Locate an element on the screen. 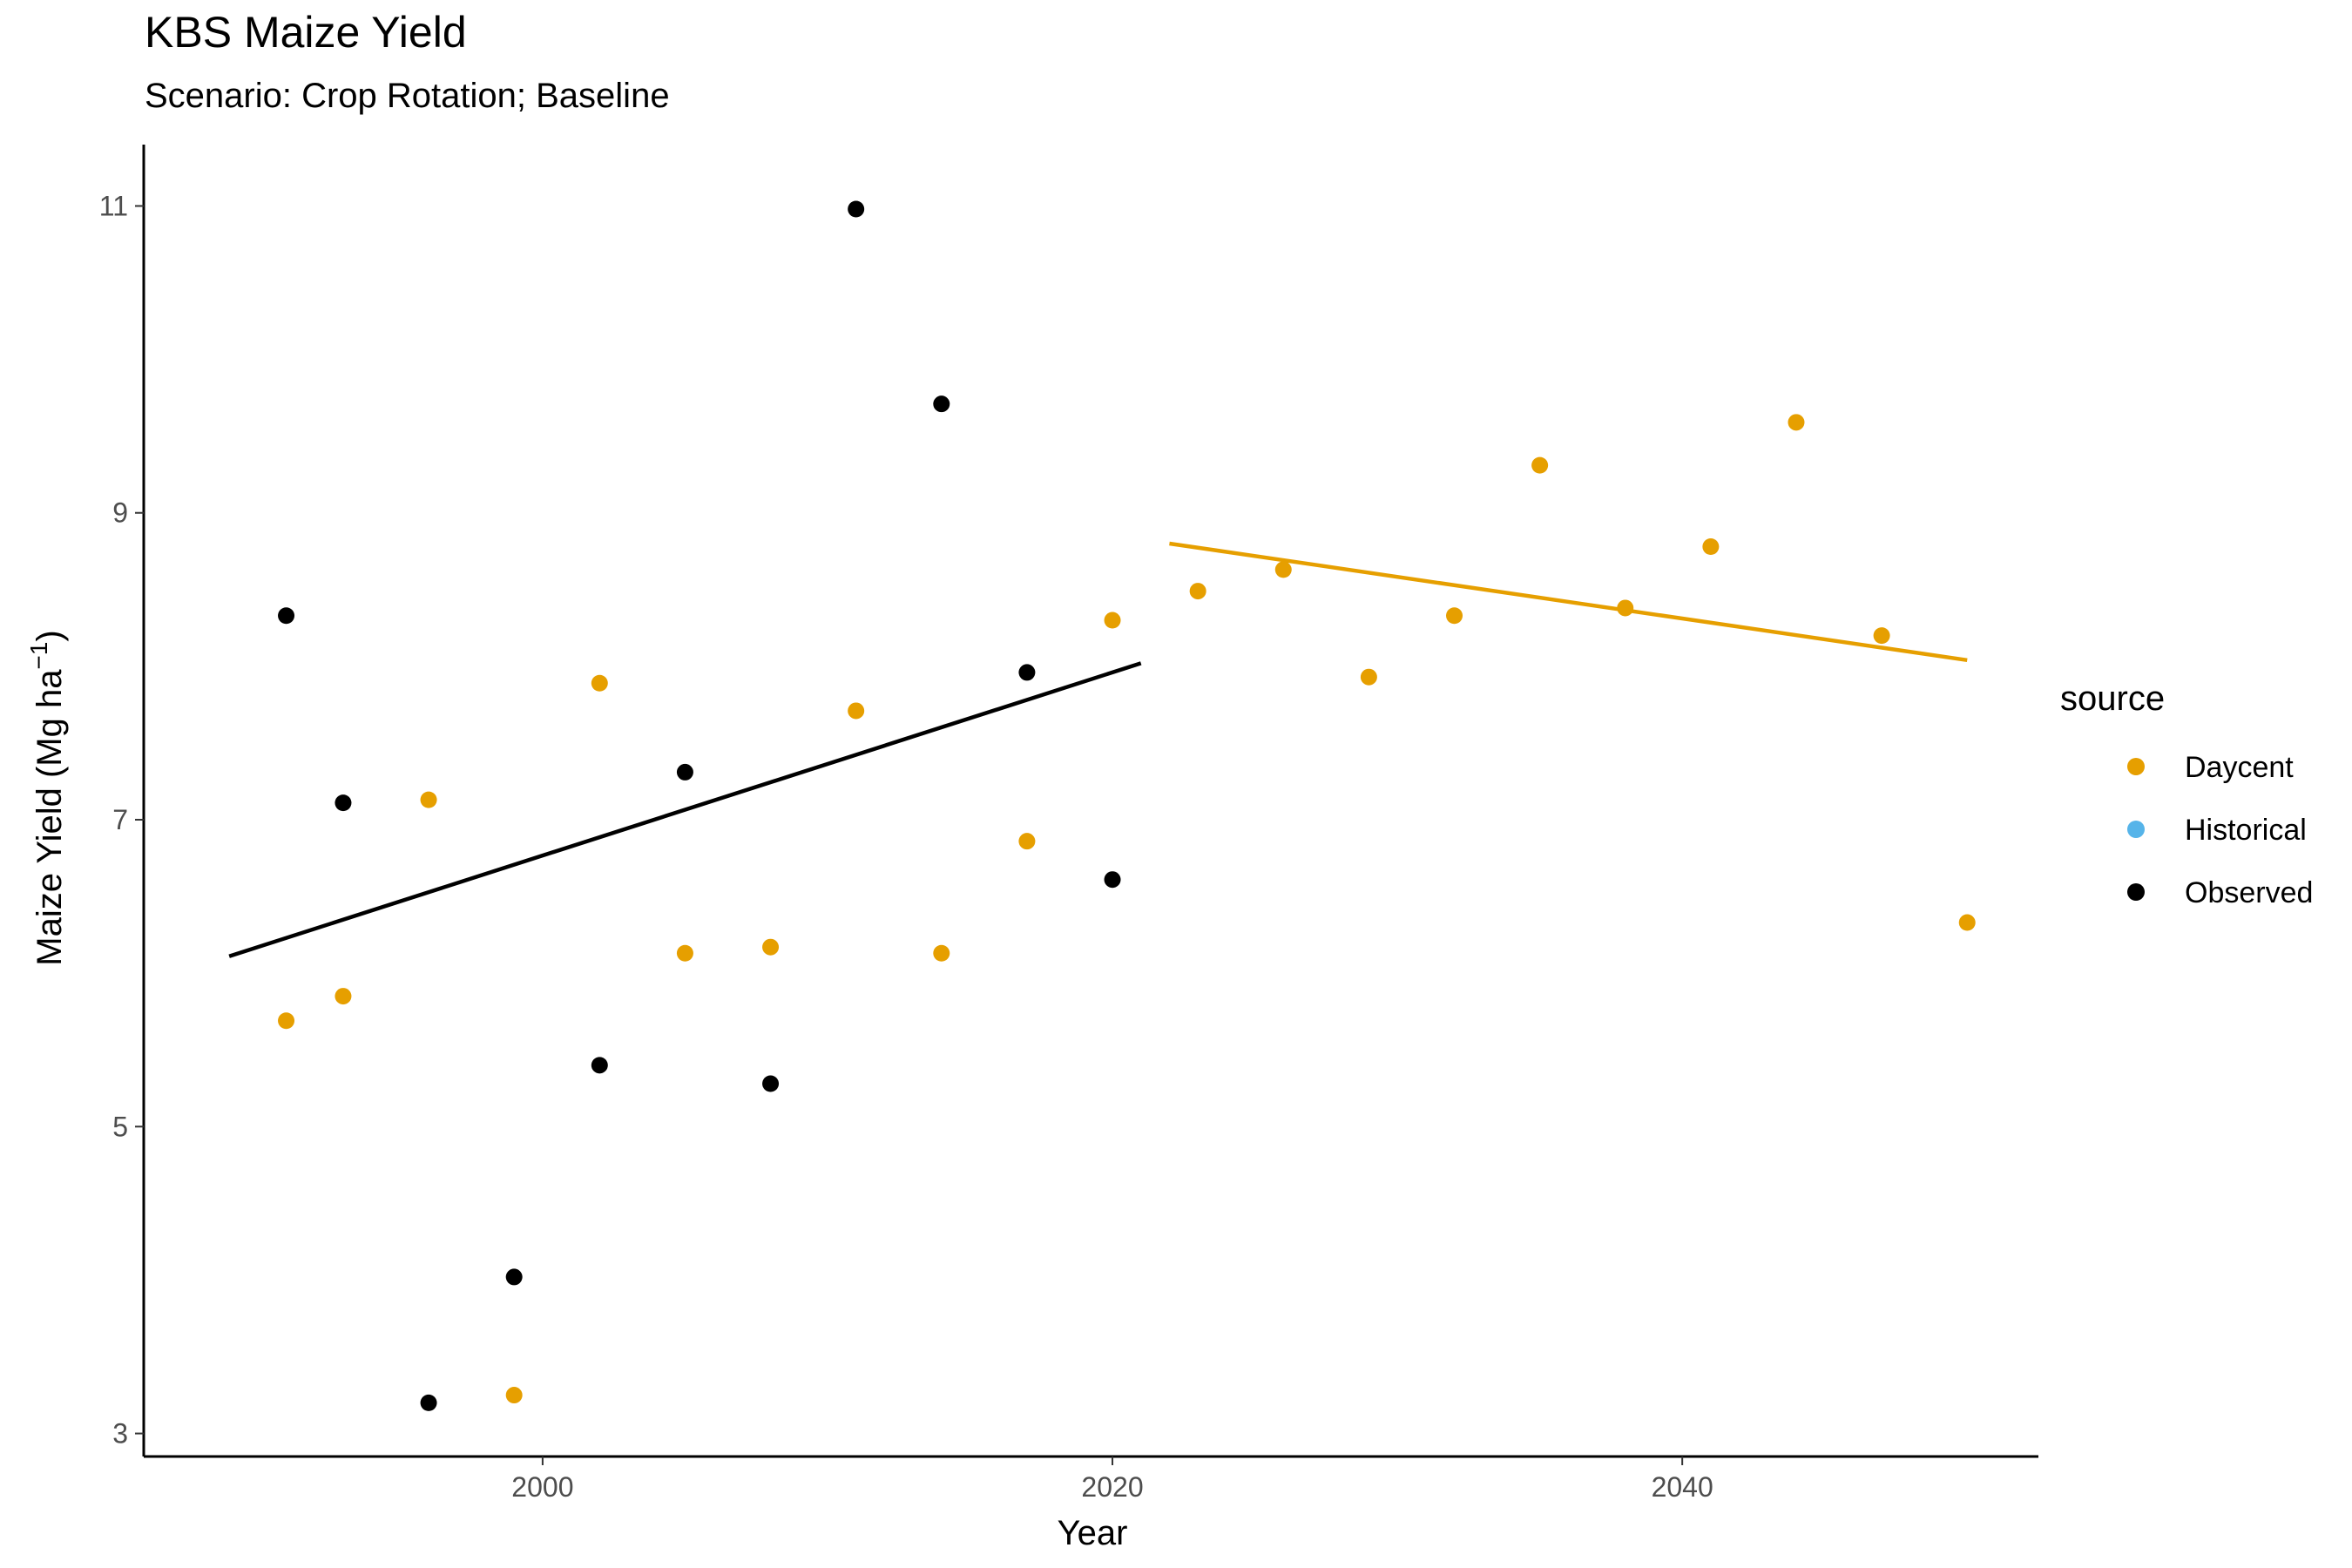 The width and height of the screenshot is (2352, 1568). legend-title: source is located at coordinates (2112, 698).